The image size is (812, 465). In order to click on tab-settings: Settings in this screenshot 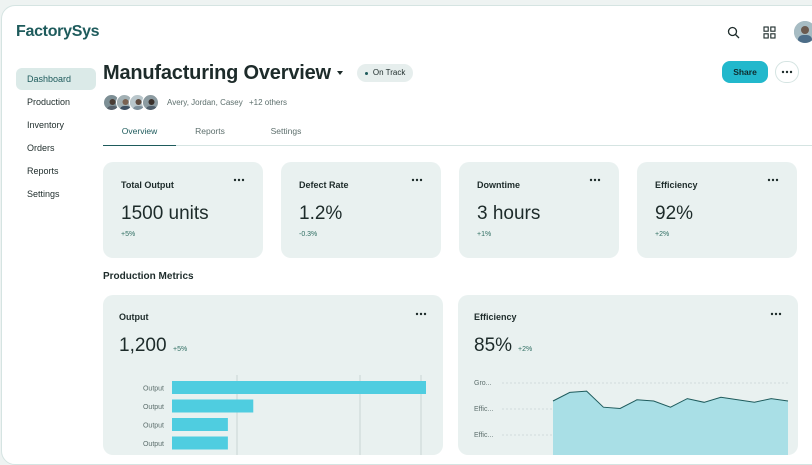, I will do `click(286, 131)`.